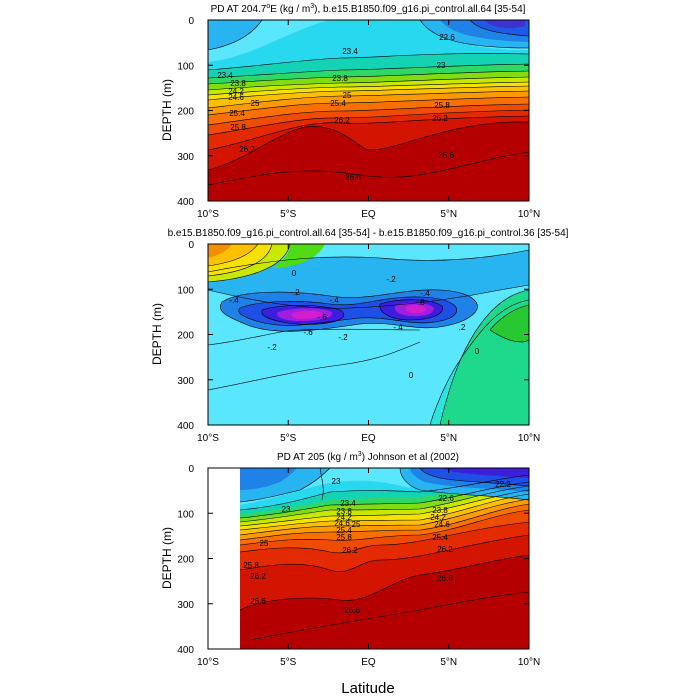 The image size is (700, 700). I want to click on panel-1-contour-fill, so click(368, 110).